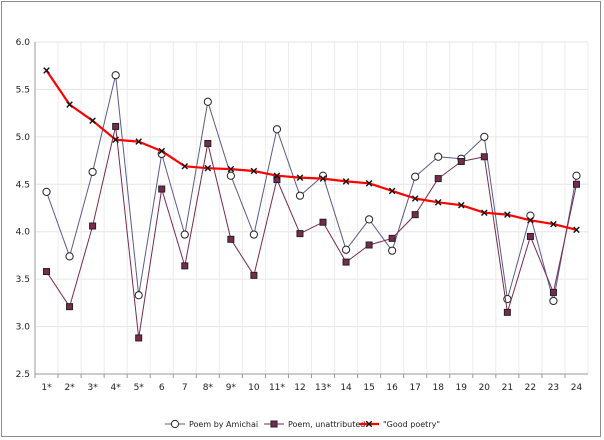 The width and height of the screenshot is (604, 440). I want to click on legend-label: Poem by Amichai, so click(223, 424).